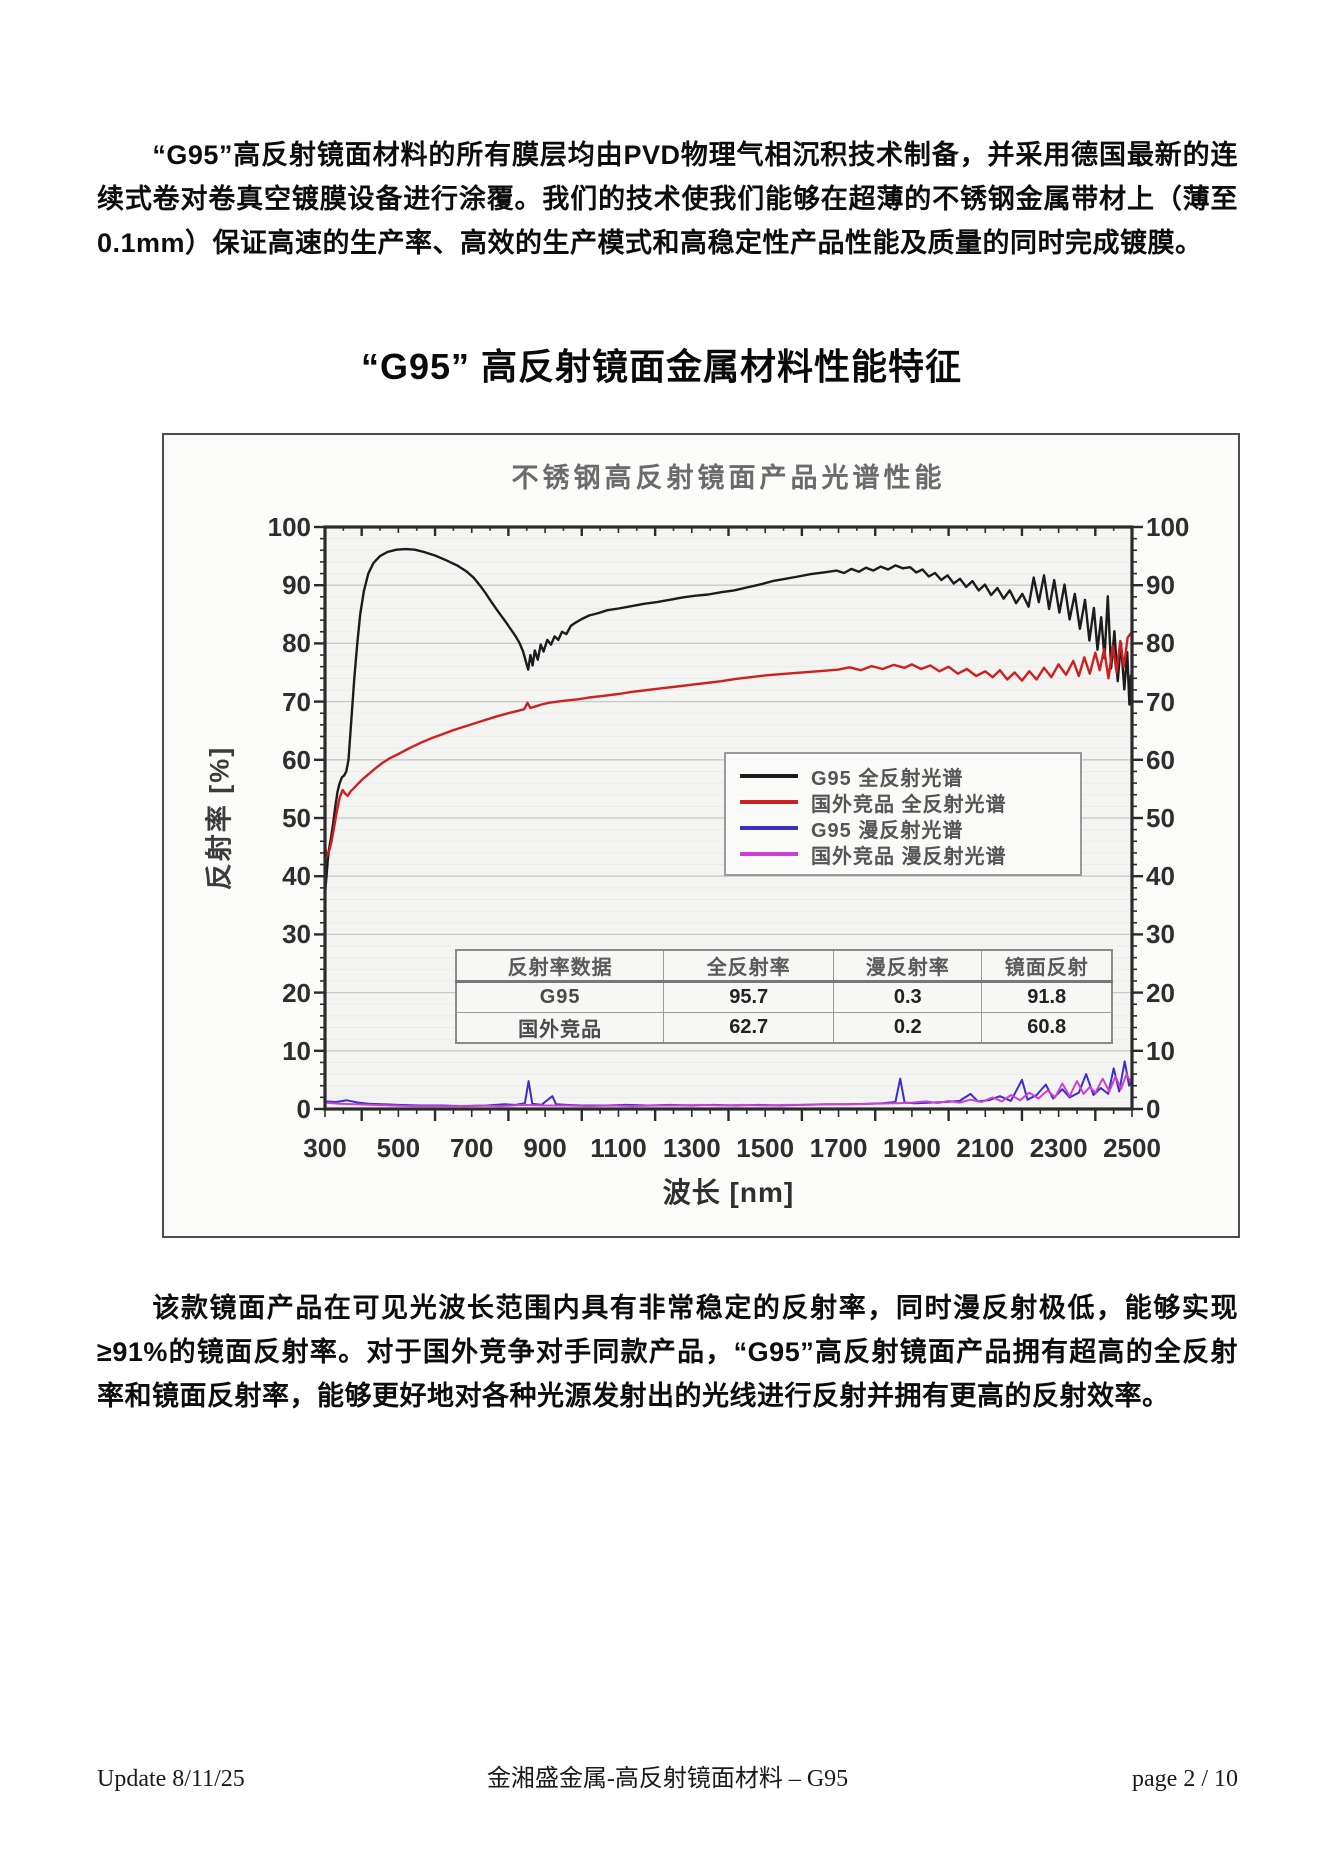 Image resolution: width=1323 pixels, height=1871 pixels. Describe the element at coordinates (908, 966) in the screenshot. I see `table-header-cell: 漫反射率` at that location.